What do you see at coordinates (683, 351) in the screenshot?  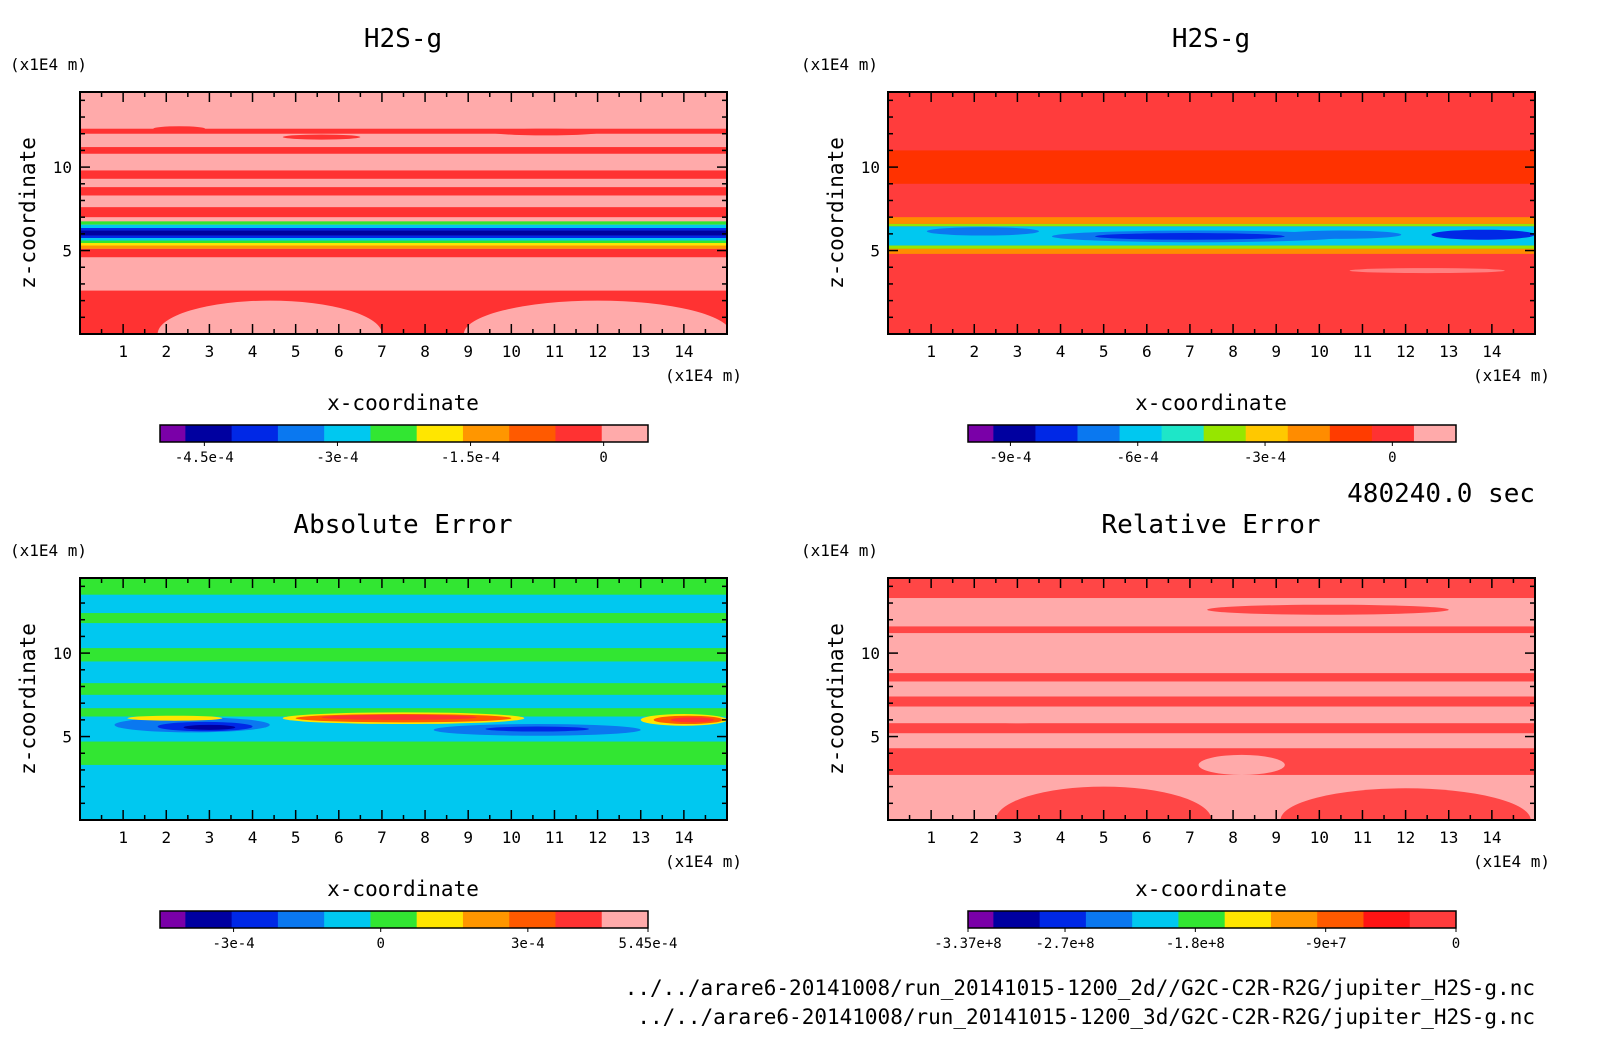 I see `x-tick-label: 14` at bounding box center [683, 351].